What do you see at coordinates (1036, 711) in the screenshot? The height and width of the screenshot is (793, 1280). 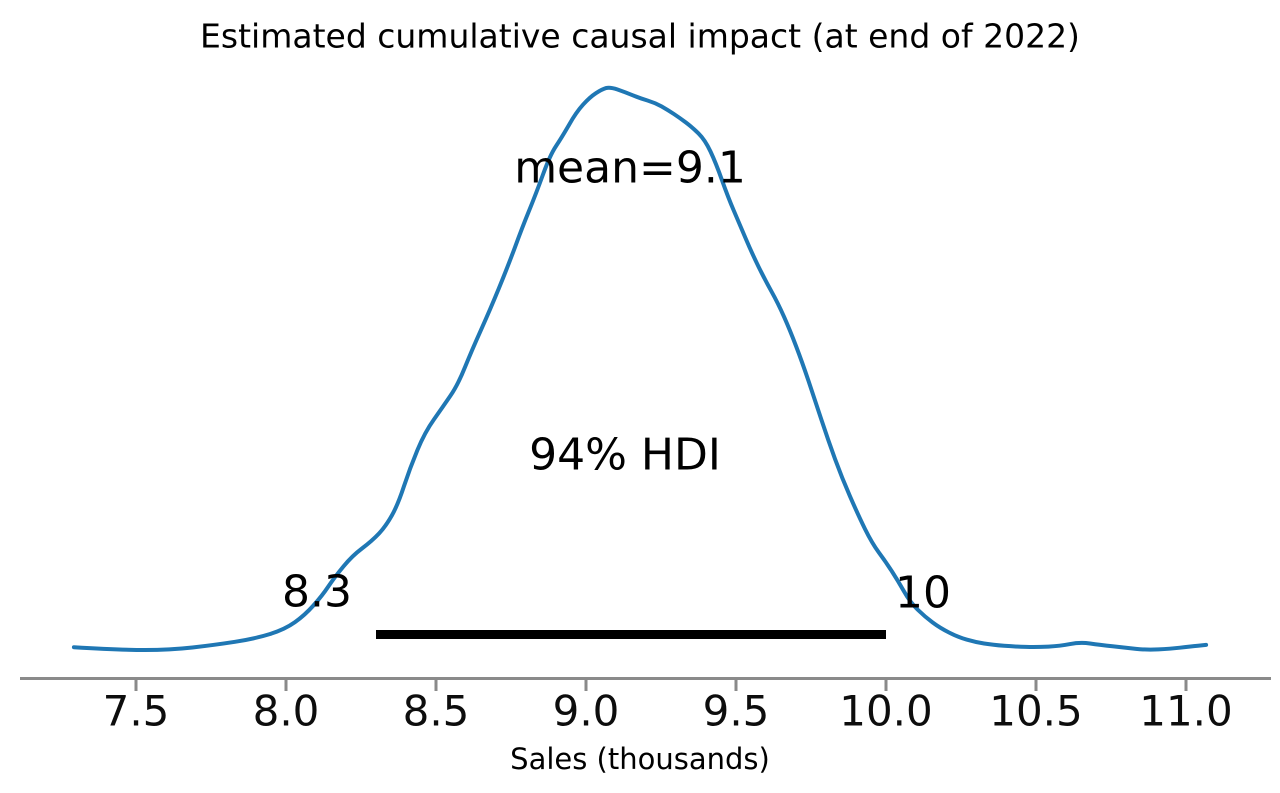 I see `x-tick-label: 10.5` at bounding box center [1036, 711].